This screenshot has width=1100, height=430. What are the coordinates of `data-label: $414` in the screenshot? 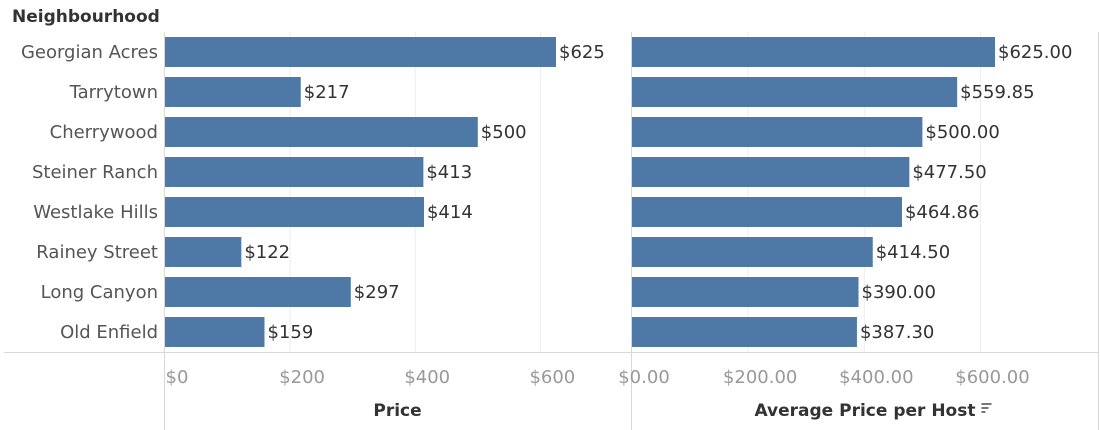 It's located at (450, 212).